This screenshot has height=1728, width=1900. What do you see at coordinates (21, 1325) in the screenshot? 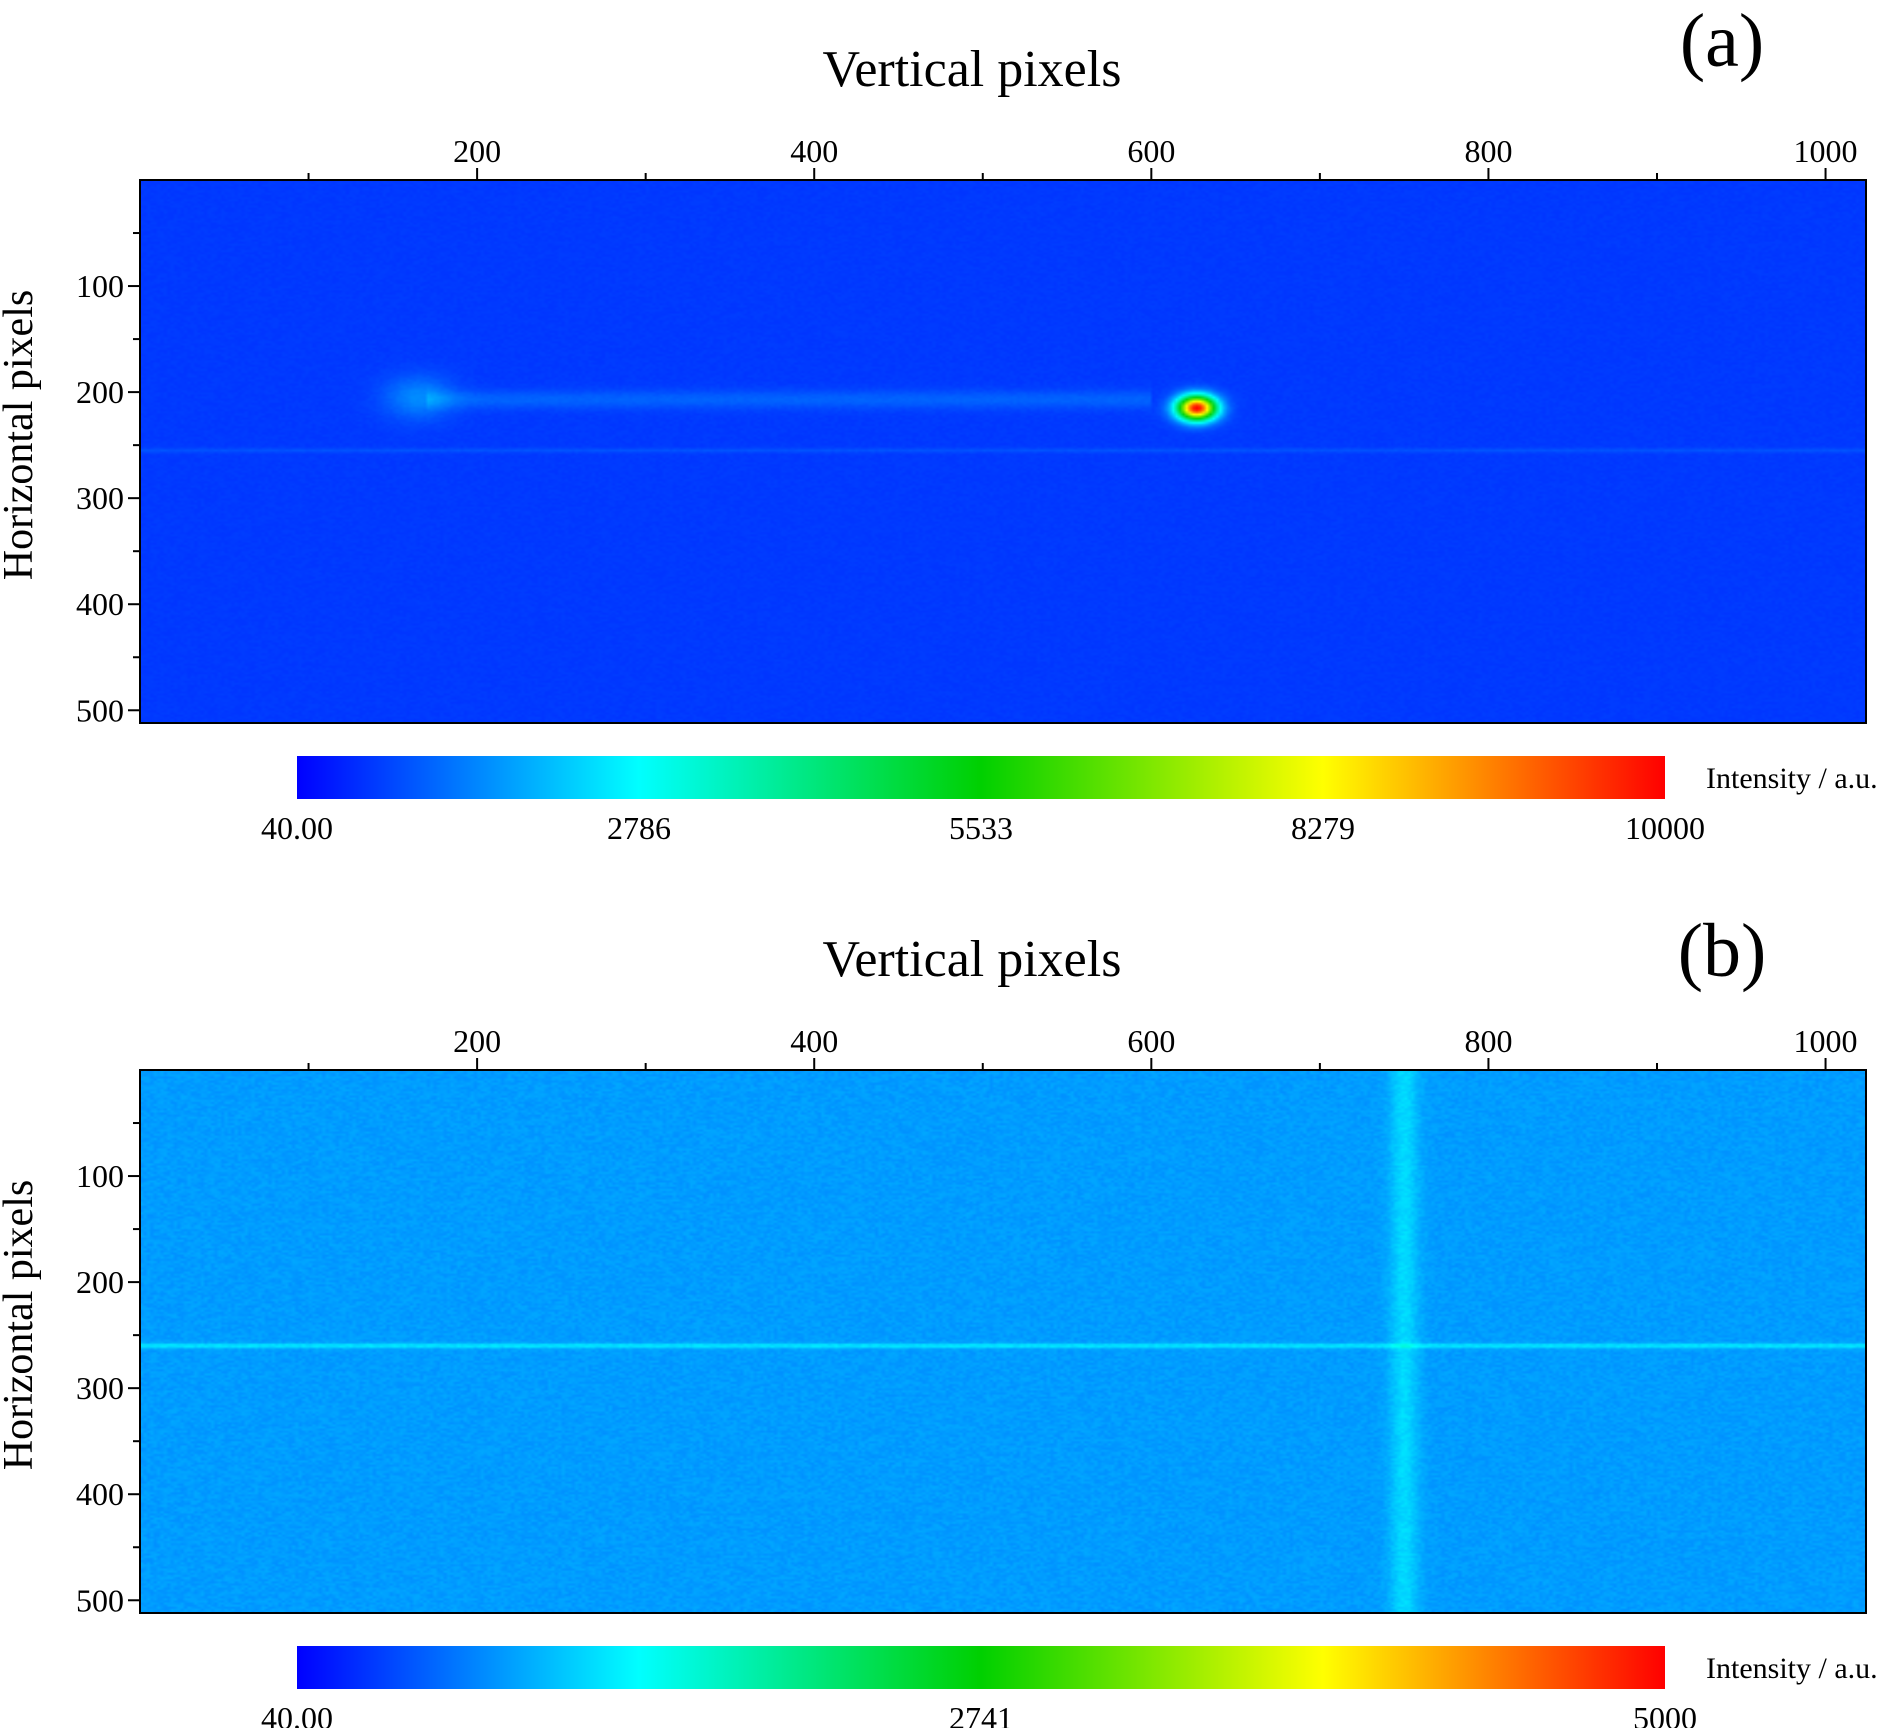
I see `panel-b-ylabel: Horizontal pixels` at bounding box center [21, 1325].